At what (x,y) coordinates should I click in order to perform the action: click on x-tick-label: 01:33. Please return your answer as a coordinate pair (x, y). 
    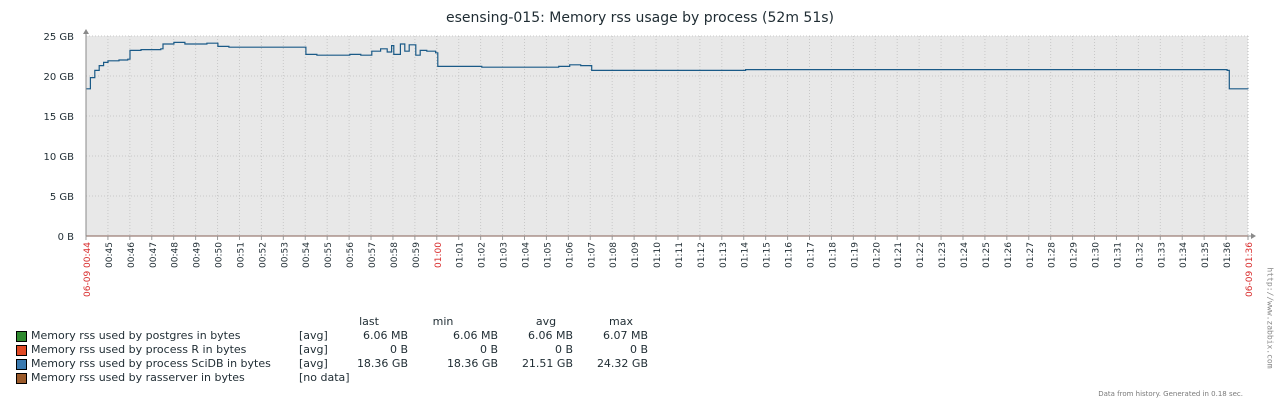
    Looking at the image, I should click on (1162, 255).